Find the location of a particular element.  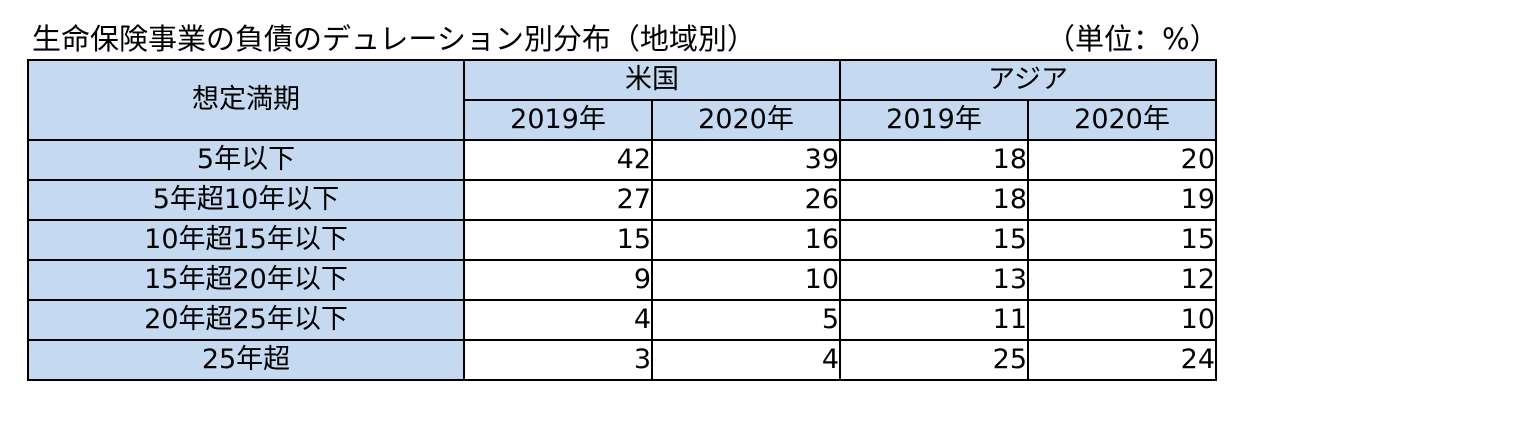

row-label: 5年超10年以下 is located at coordinates (246, 200).